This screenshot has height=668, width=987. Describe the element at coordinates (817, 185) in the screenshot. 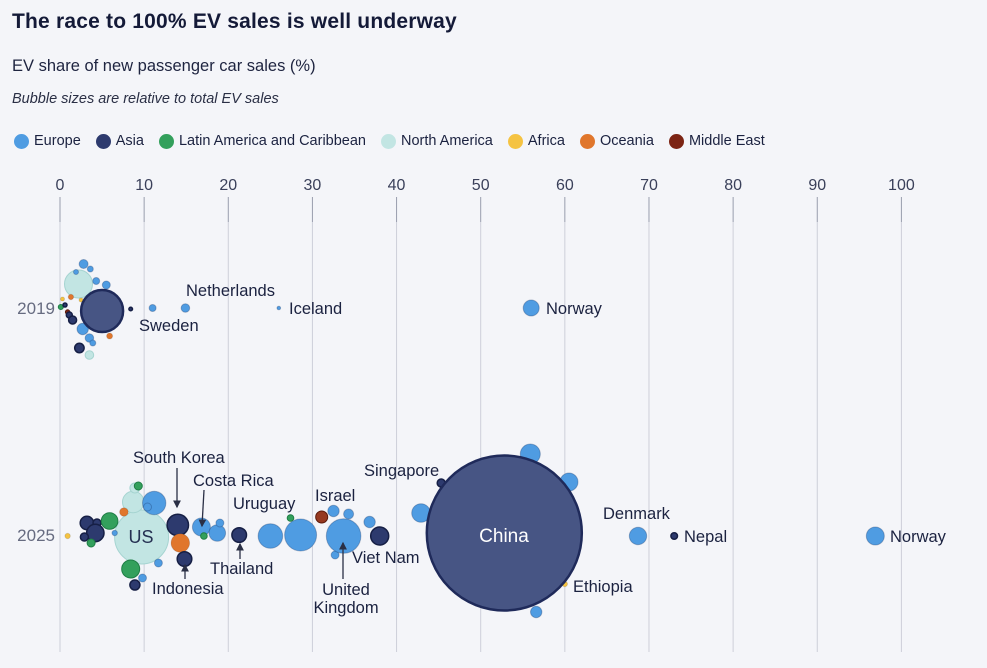

I see `axis-tick-label: 90` at that location.